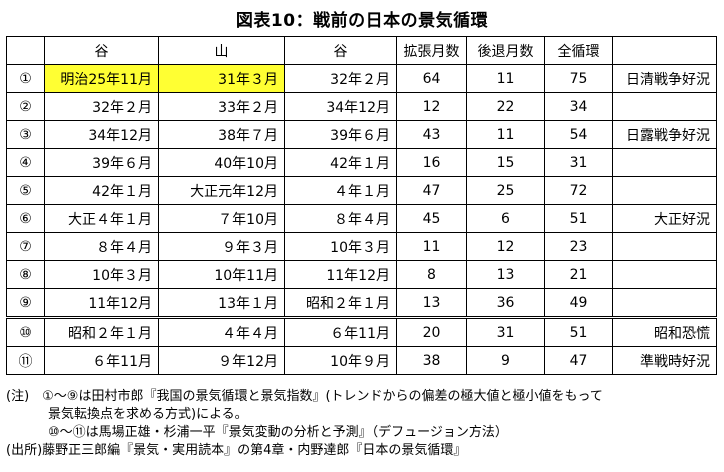 The height and width of the screenshot is (472, 724). Describe the element at coordinates (221, 274) in the screenshot. I see `cell-peak: 10年11月` at that location.